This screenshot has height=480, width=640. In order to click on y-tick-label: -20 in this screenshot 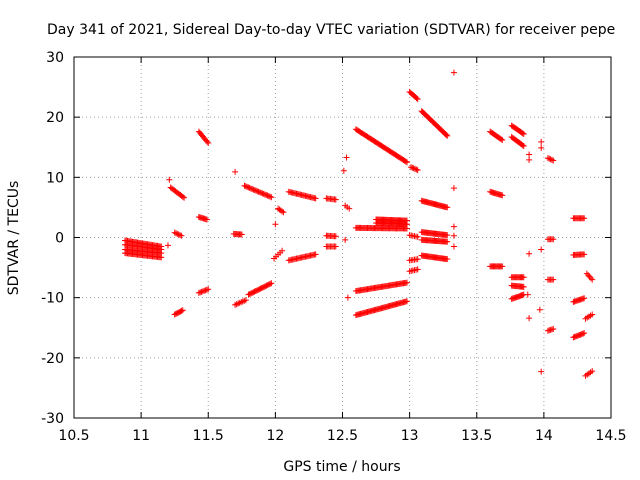, I will do `click(52, 359)`.